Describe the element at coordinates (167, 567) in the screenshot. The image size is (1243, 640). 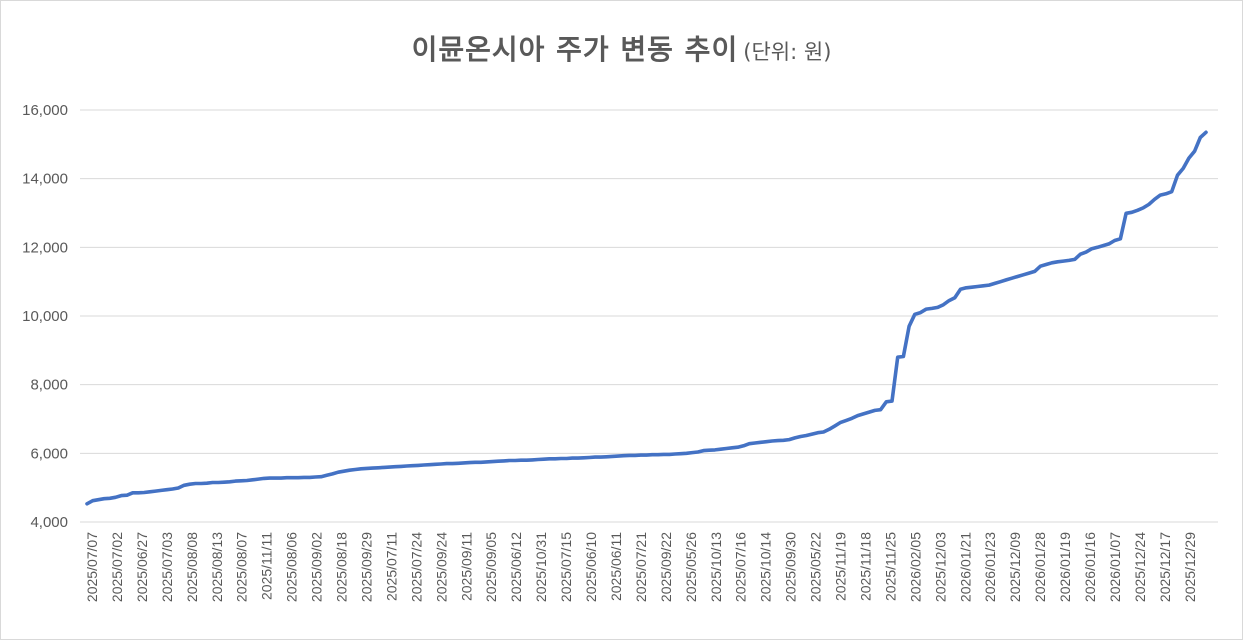
I see `x-tick-label: 2025/07/03` at that location.